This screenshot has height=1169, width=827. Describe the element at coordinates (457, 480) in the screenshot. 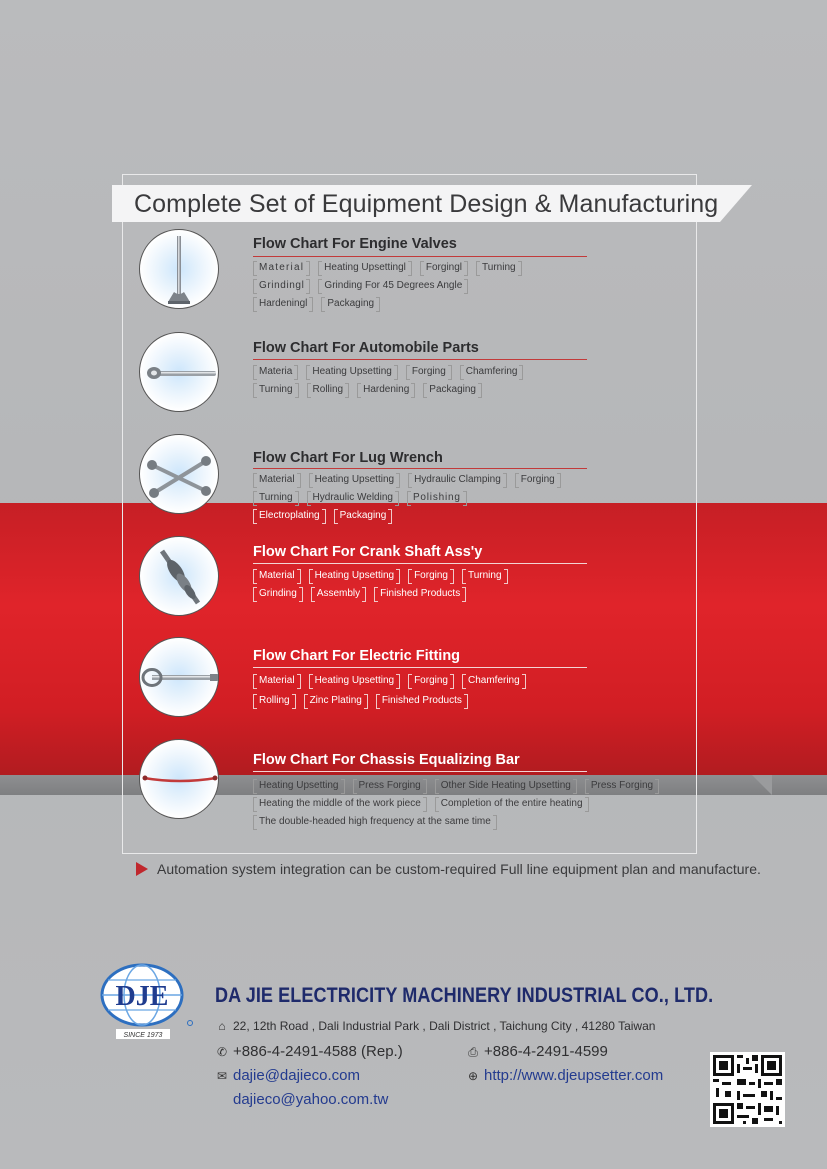

I see `step-tag: Hydraulic Clamping` at that location.